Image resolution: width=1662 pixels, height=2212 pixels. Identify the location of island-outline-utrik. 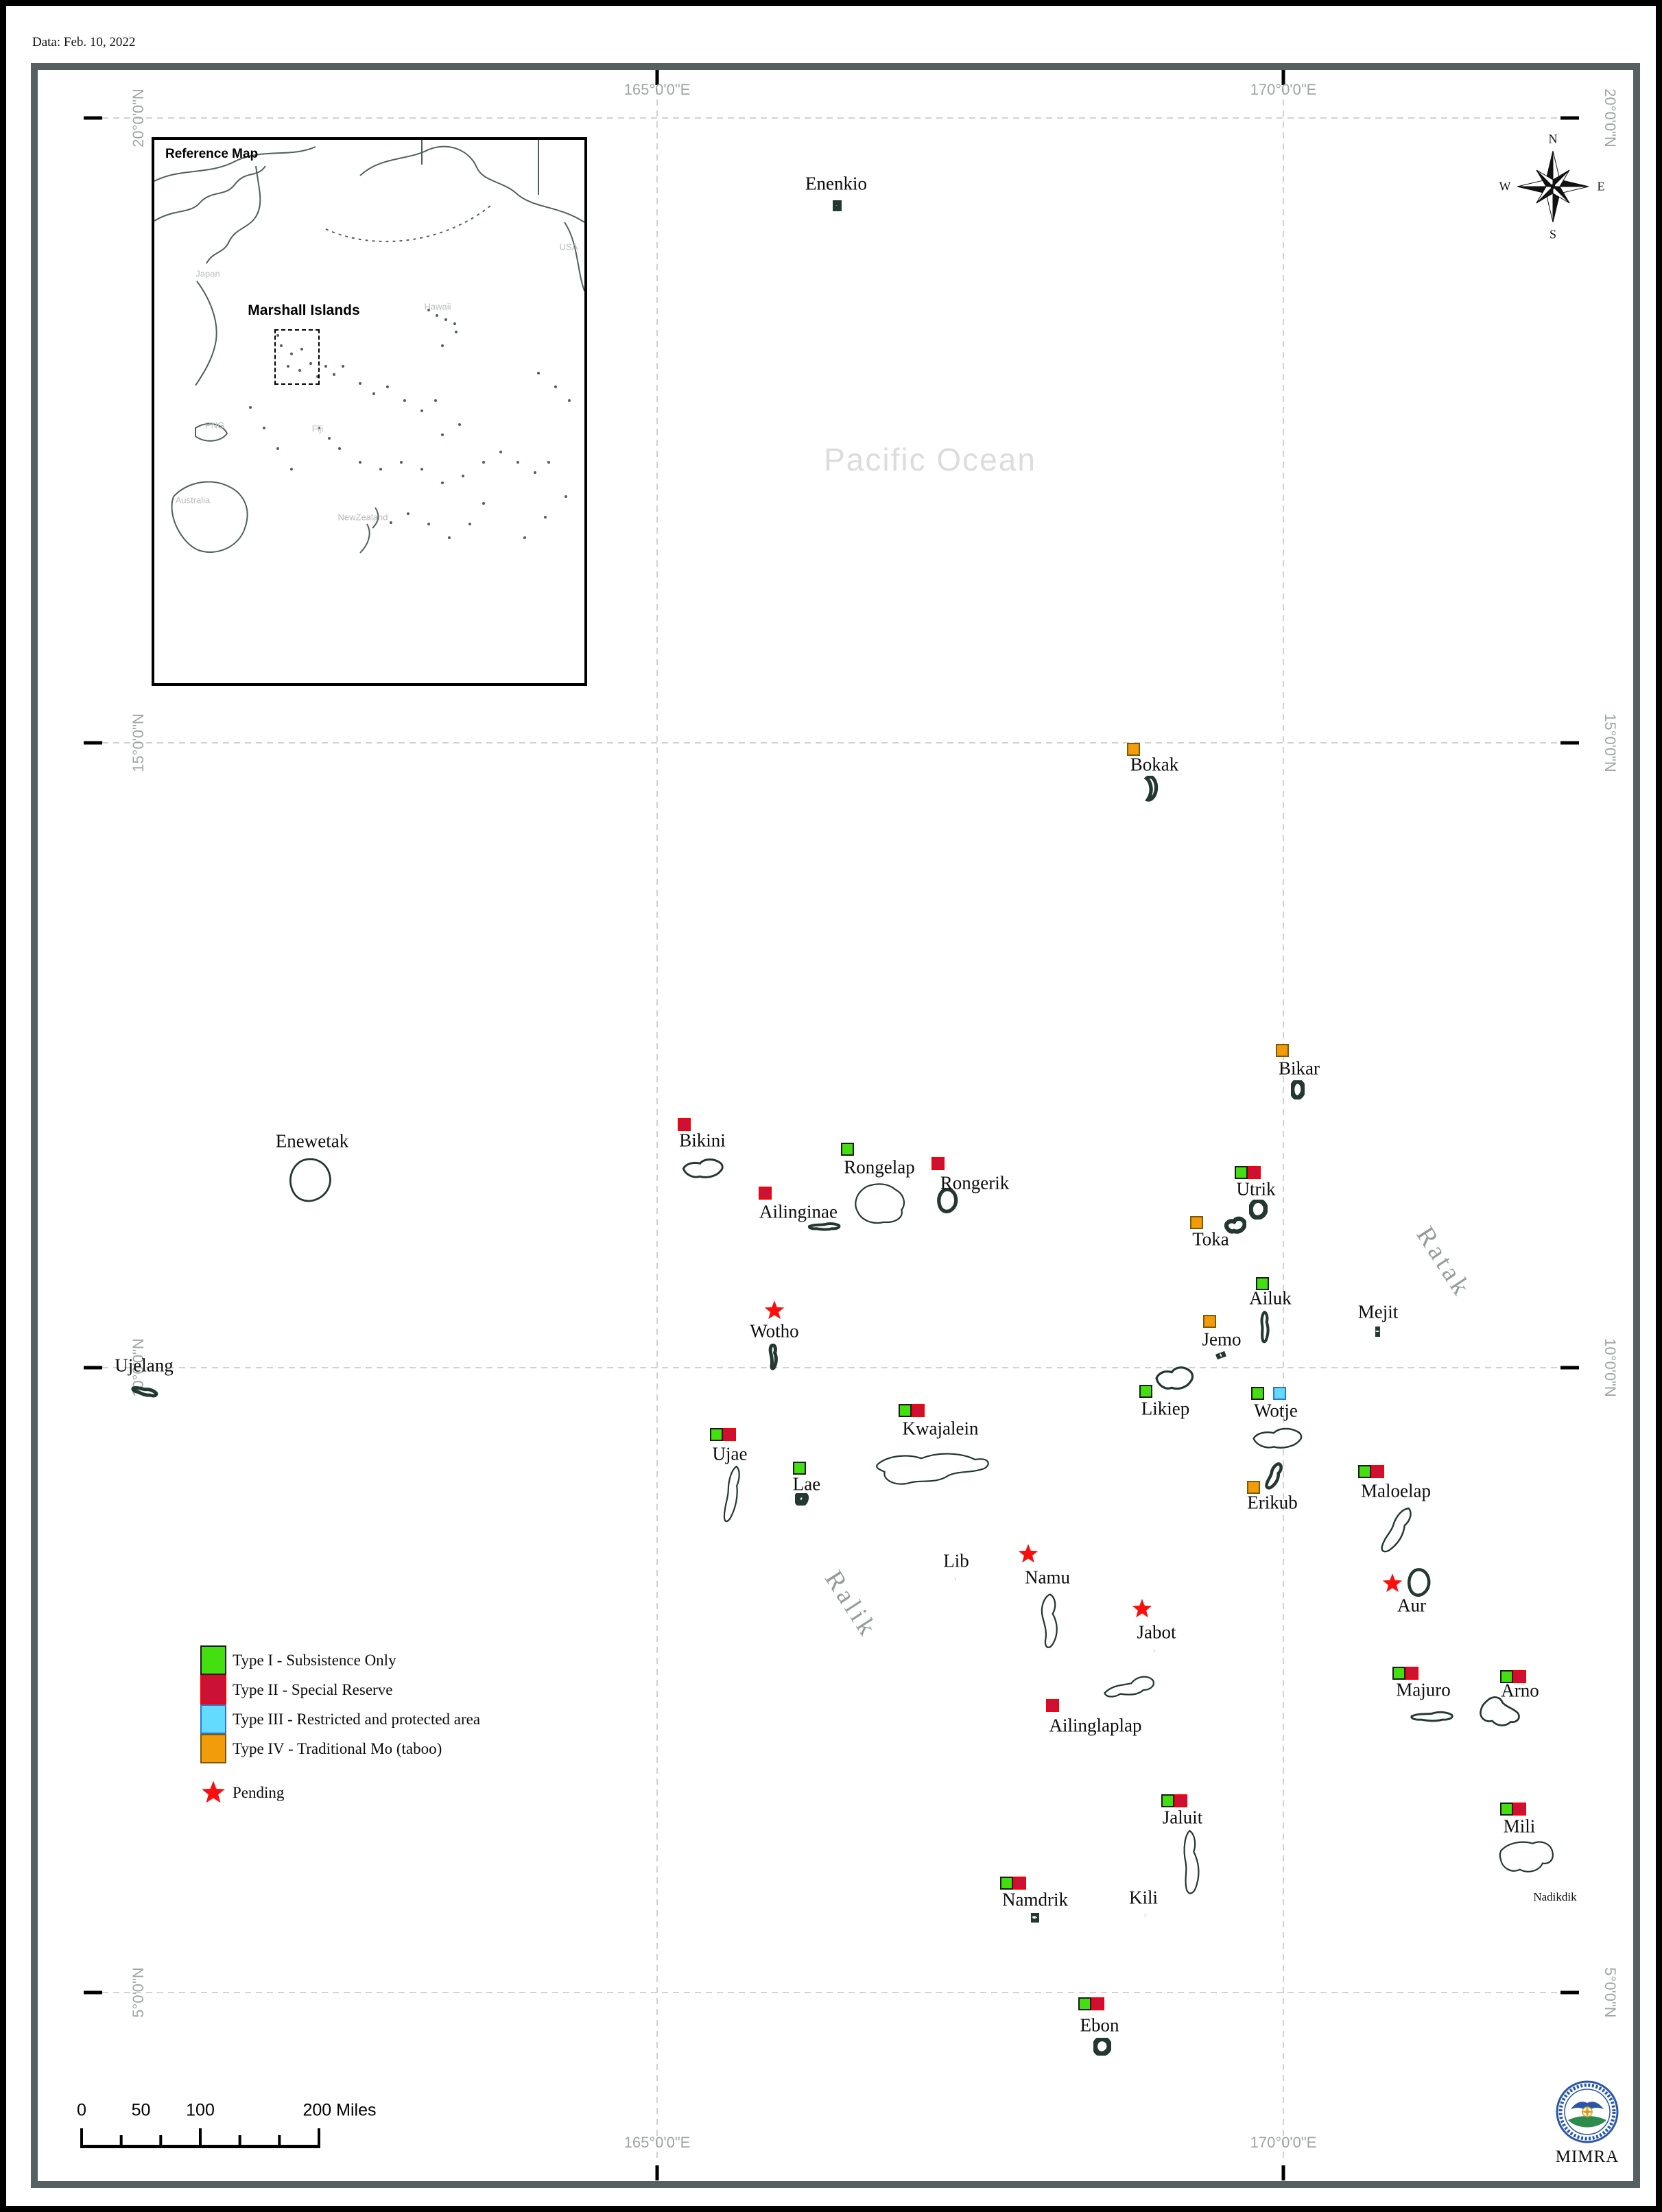
(1258, 1210).